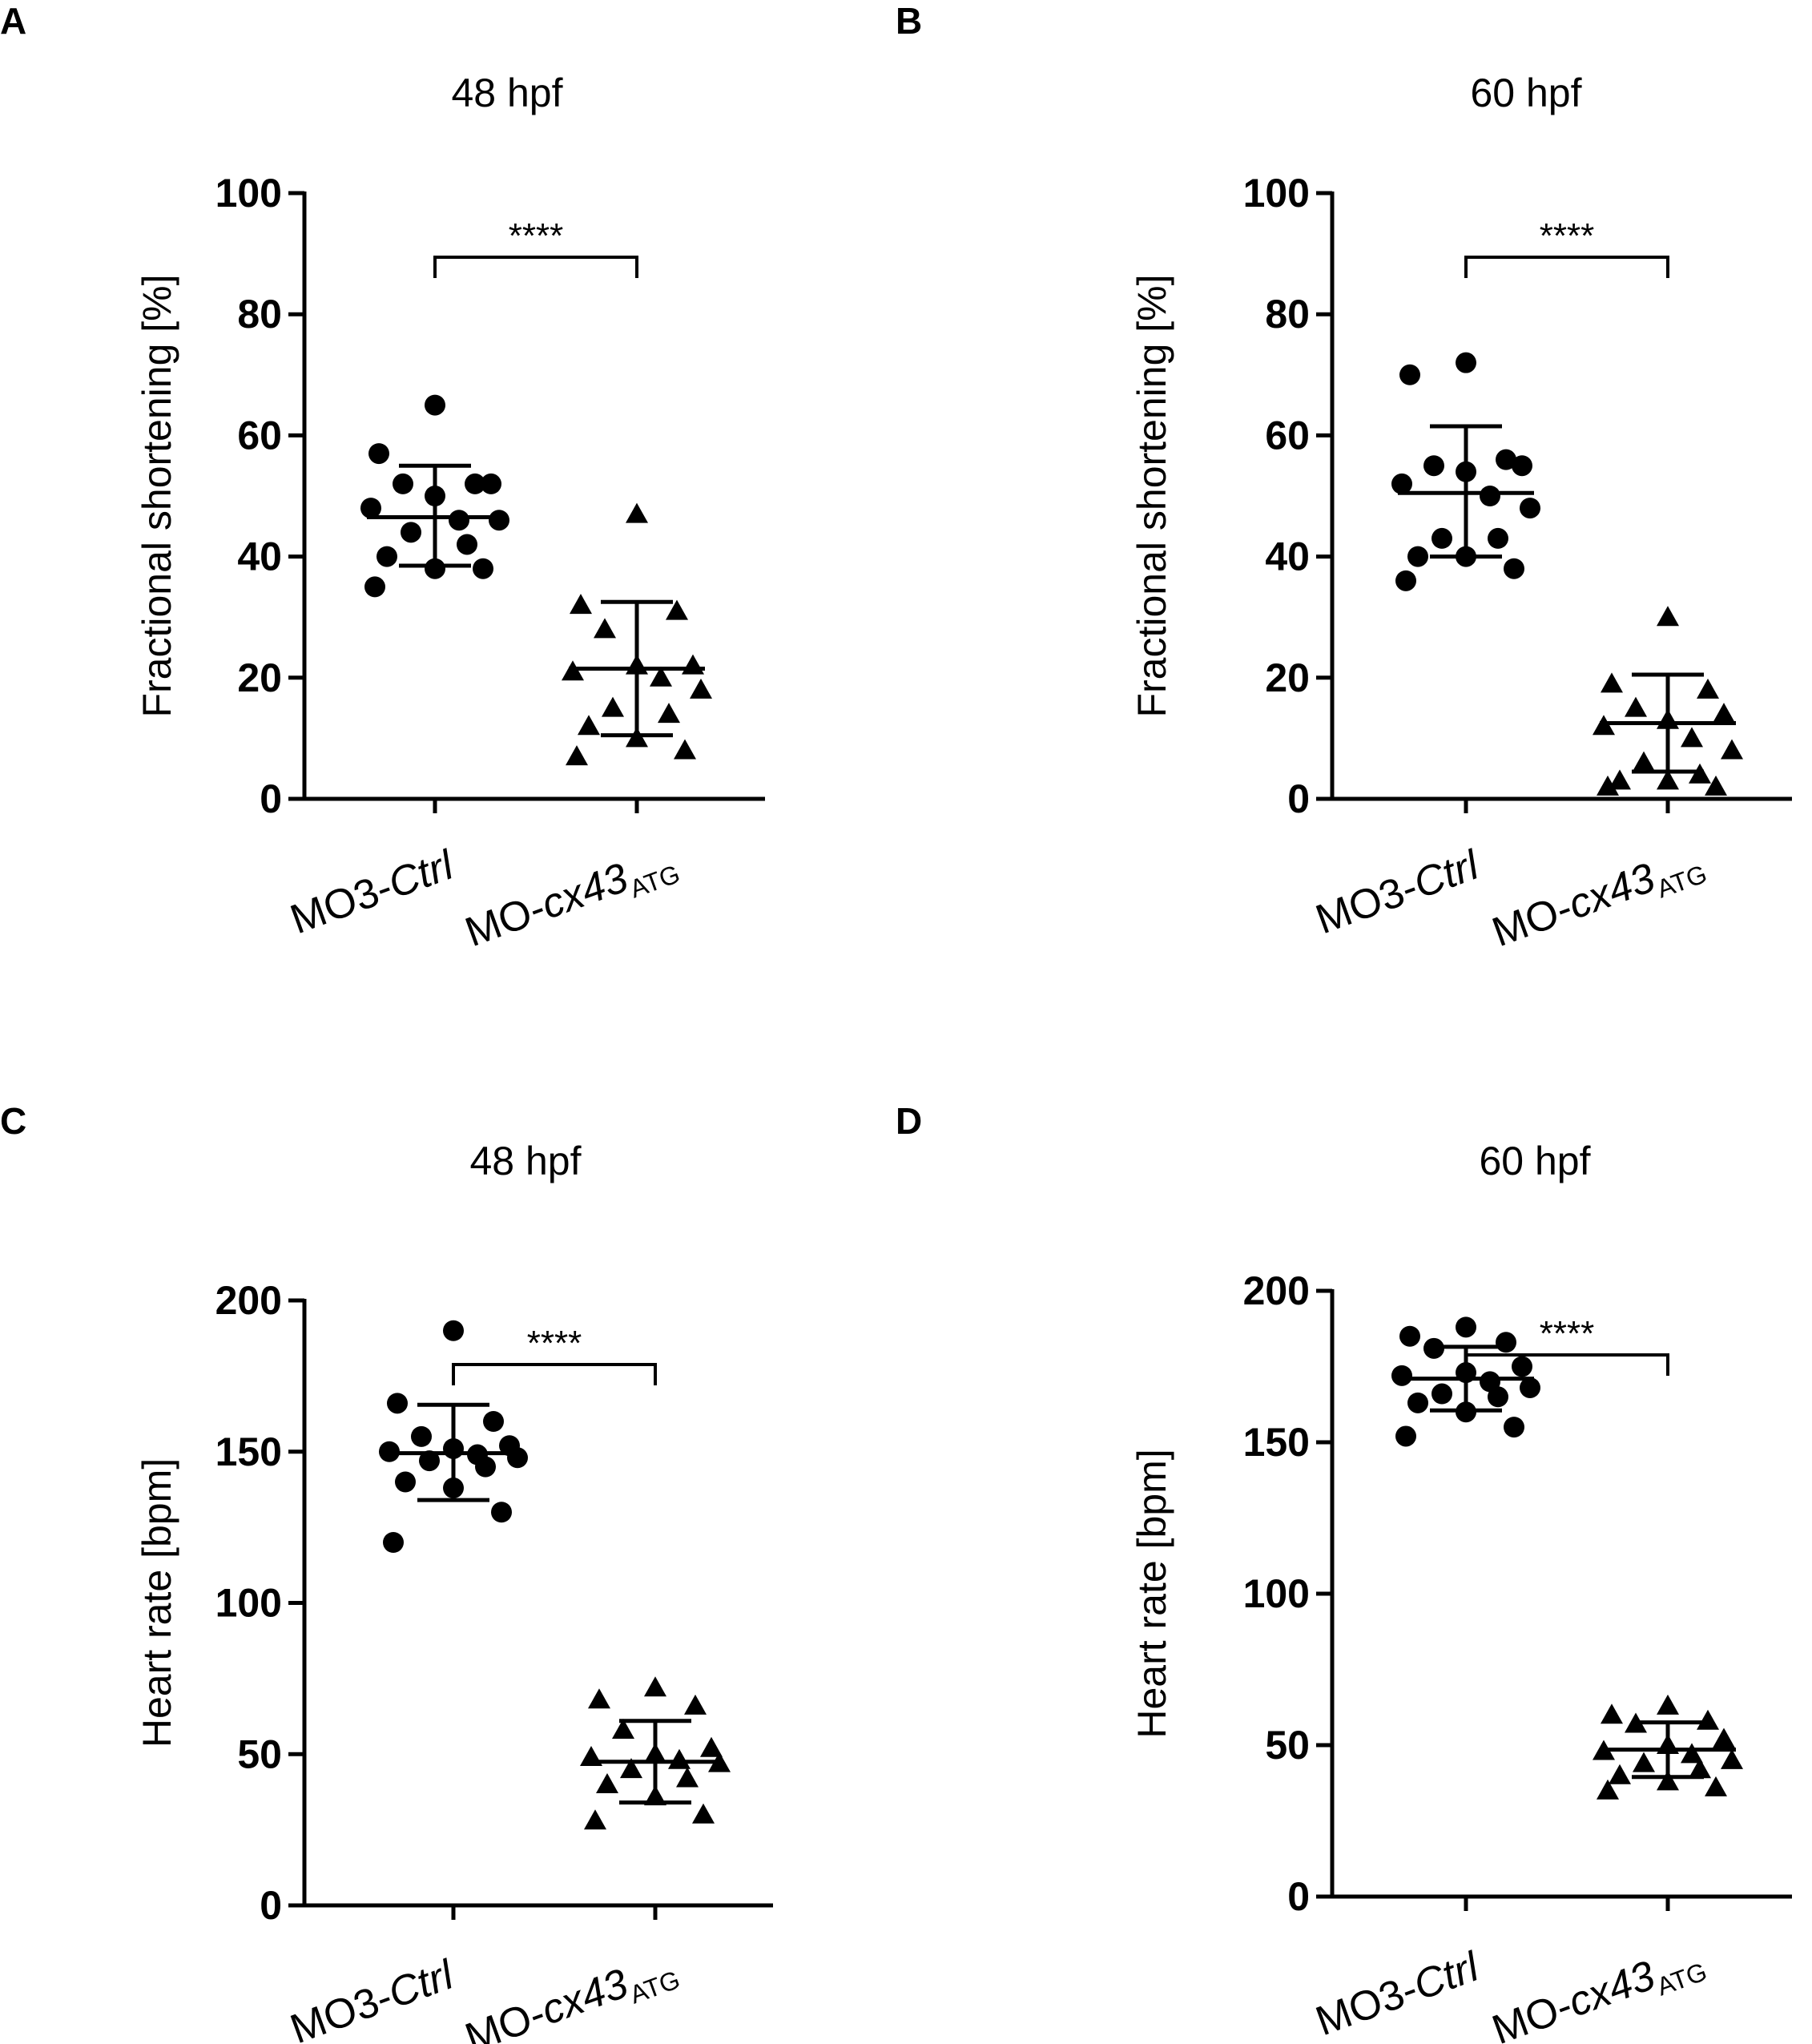 The width and height of the screenshot is (1812, 2044). What do you see at coordinates (1532, 921) in the screenshot?
I see `category-label-prefix: MO-` at bounding box center [1532, 921].